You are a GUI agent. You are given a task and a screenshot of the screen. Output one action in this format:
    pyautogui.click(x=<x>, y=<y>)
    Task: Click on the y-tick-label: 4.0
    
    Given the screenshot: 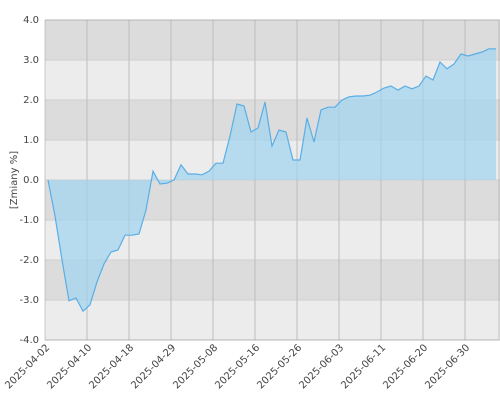 What is the action you would take?
    pyautogui.click(x=31, y=20)
    